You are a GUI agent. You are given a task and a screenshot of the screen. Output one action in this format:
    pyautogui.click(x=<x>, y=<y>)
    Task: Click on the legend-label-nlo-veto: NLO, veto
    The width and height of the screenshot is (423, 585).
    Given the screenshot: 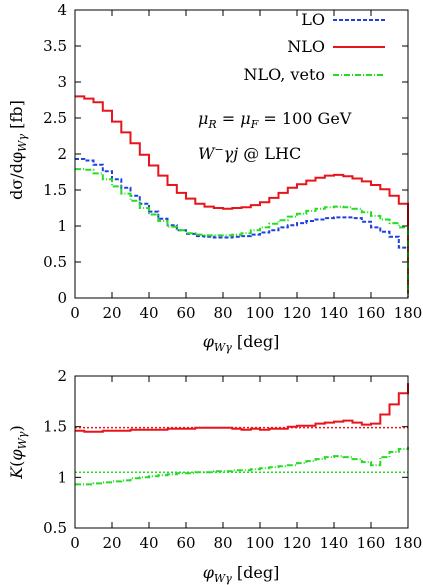 What is the action you would take?
    pyautogui.click(x=284, y=74)
    